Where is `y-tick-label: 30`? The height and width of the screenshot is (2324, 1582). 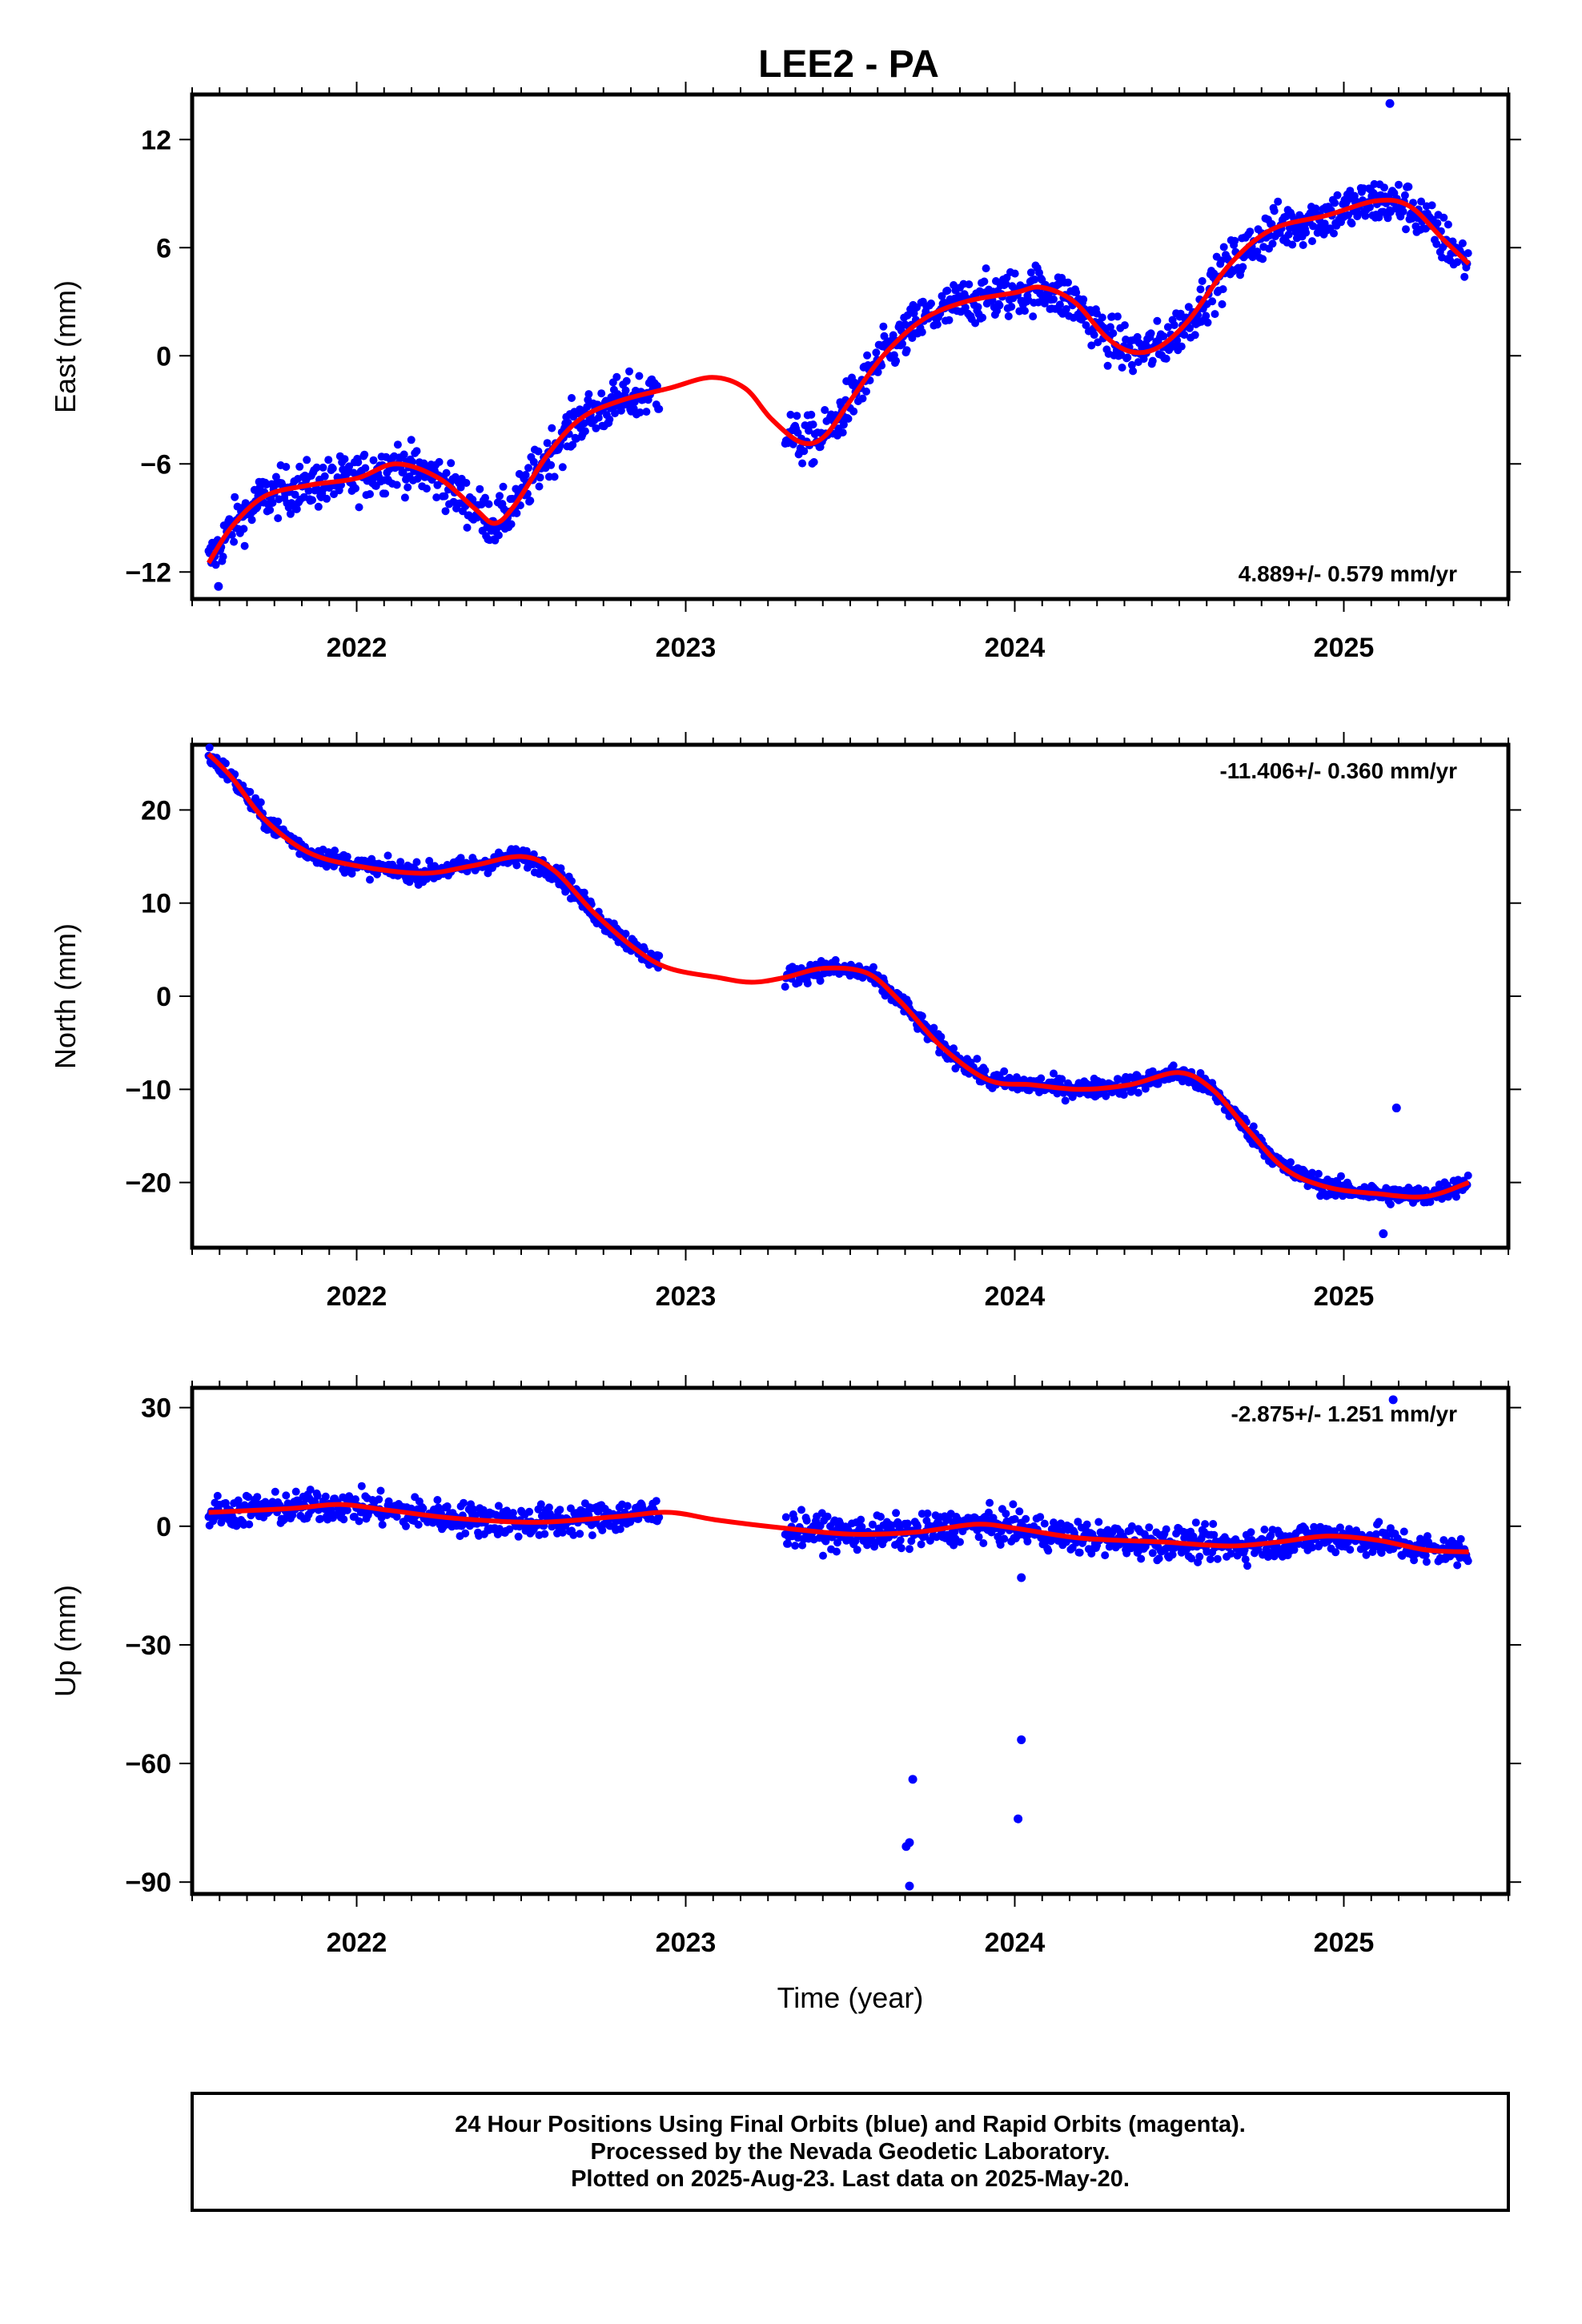 y-tick-label: 30 is located at coordinates (156, 1408).